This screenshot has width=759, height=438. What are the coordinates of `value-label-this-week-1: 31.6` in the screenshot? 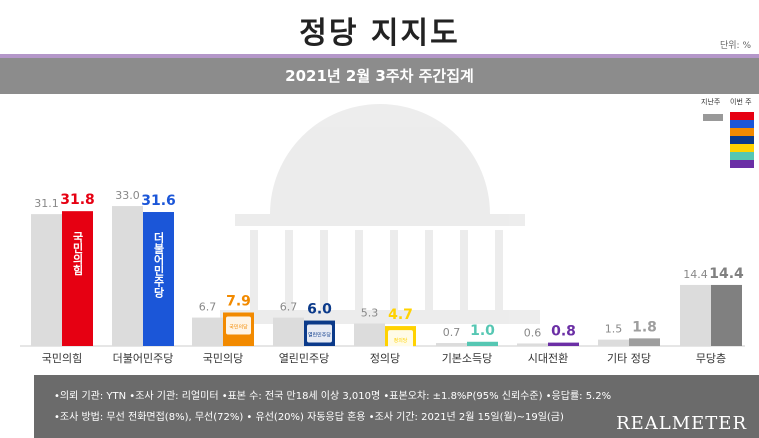 It's located at (158, 201).